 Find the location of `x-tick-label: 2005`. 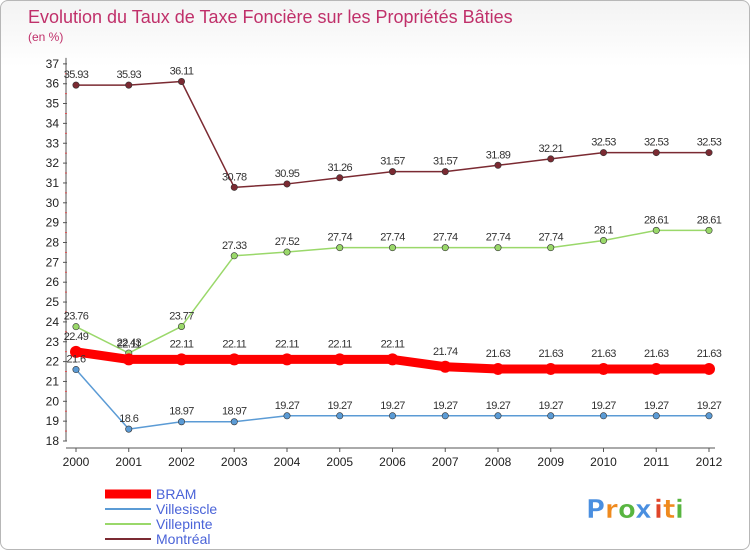

x-tick-label: 2005 is located at coordinates (339, 462).